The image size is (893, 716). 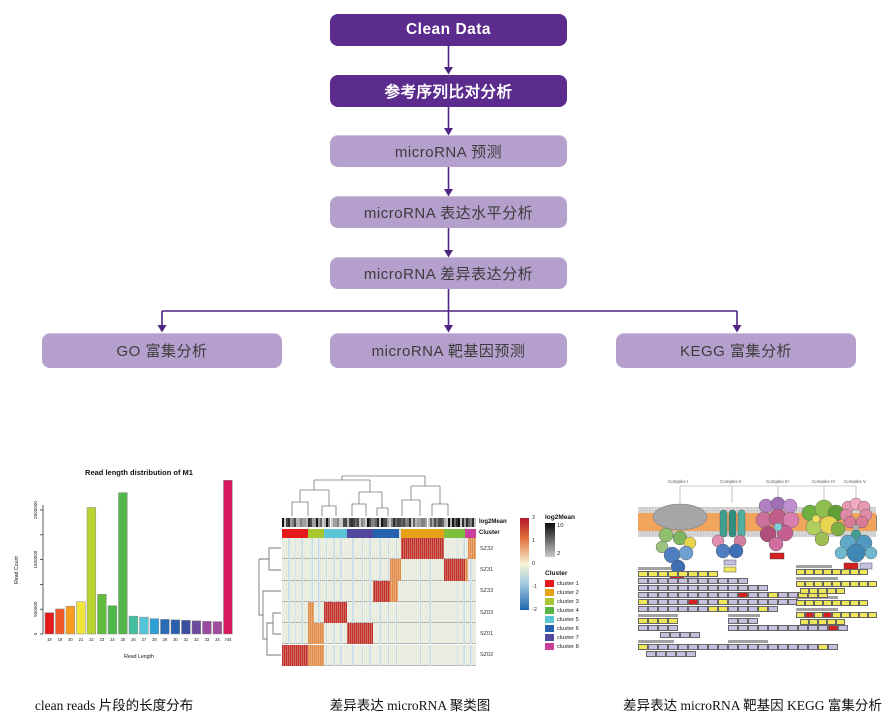 I want to click on x-tick-label: 31, so click(x=186, y=639).